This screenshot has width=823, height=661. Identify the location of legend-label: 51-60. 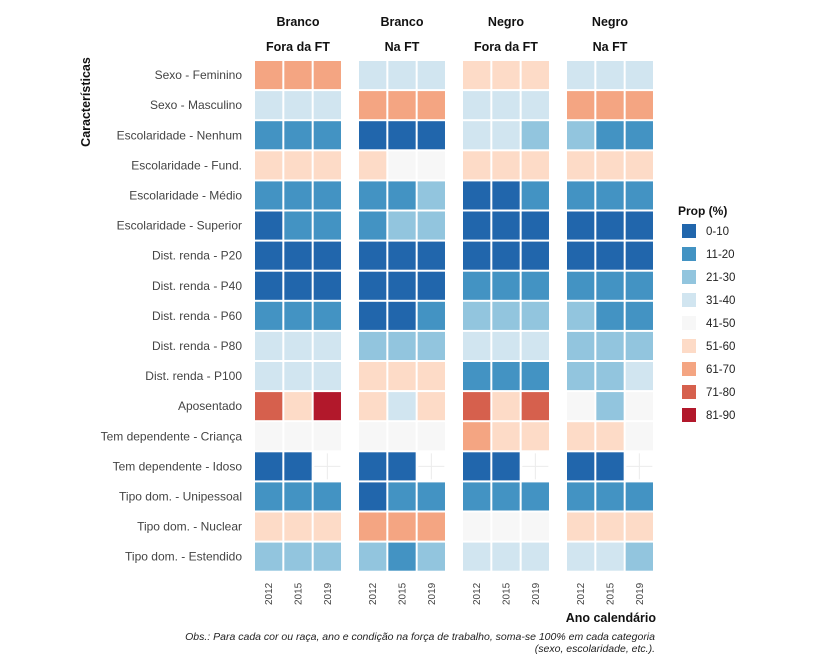
(720, 347).